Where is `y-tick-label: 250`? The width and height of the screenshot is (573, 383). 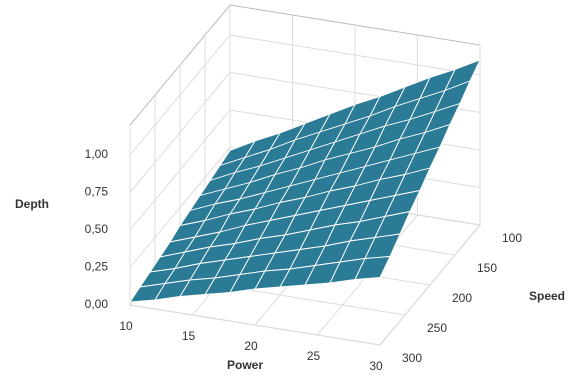 y-tick-label: 250 is located at coordinates (437, 328).